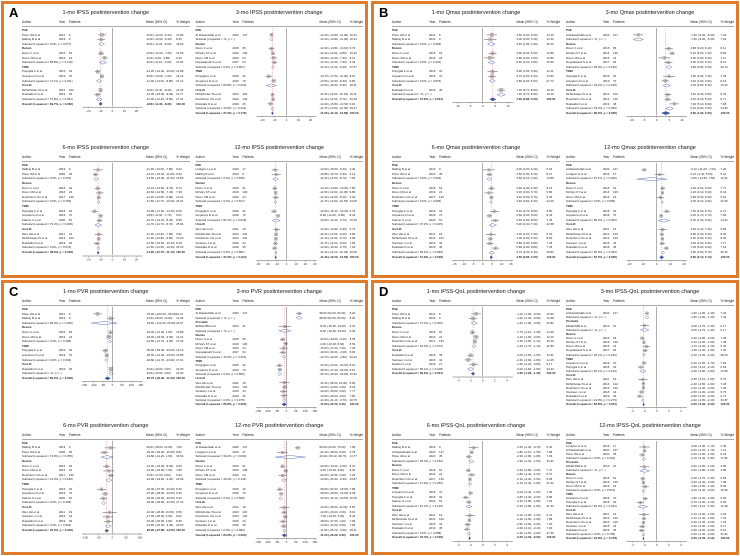 The height and width of the screenshot is (556, 740). I want to click on study-weight: 6.86, so click(549, 496).